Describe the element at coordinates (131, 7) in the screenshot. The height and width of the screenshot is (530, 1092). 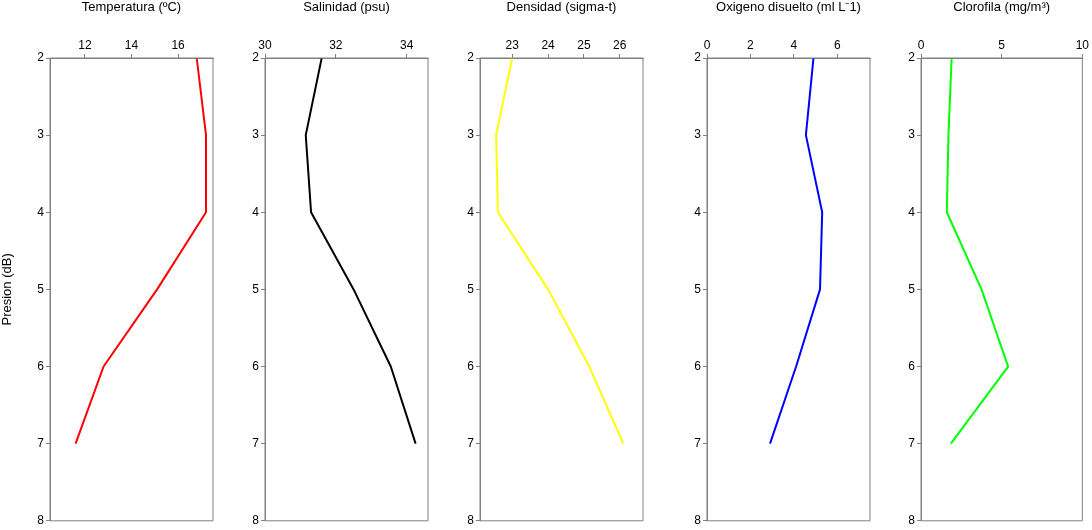
I see `x-axis-title: Temperatura (ºC)` at that location.